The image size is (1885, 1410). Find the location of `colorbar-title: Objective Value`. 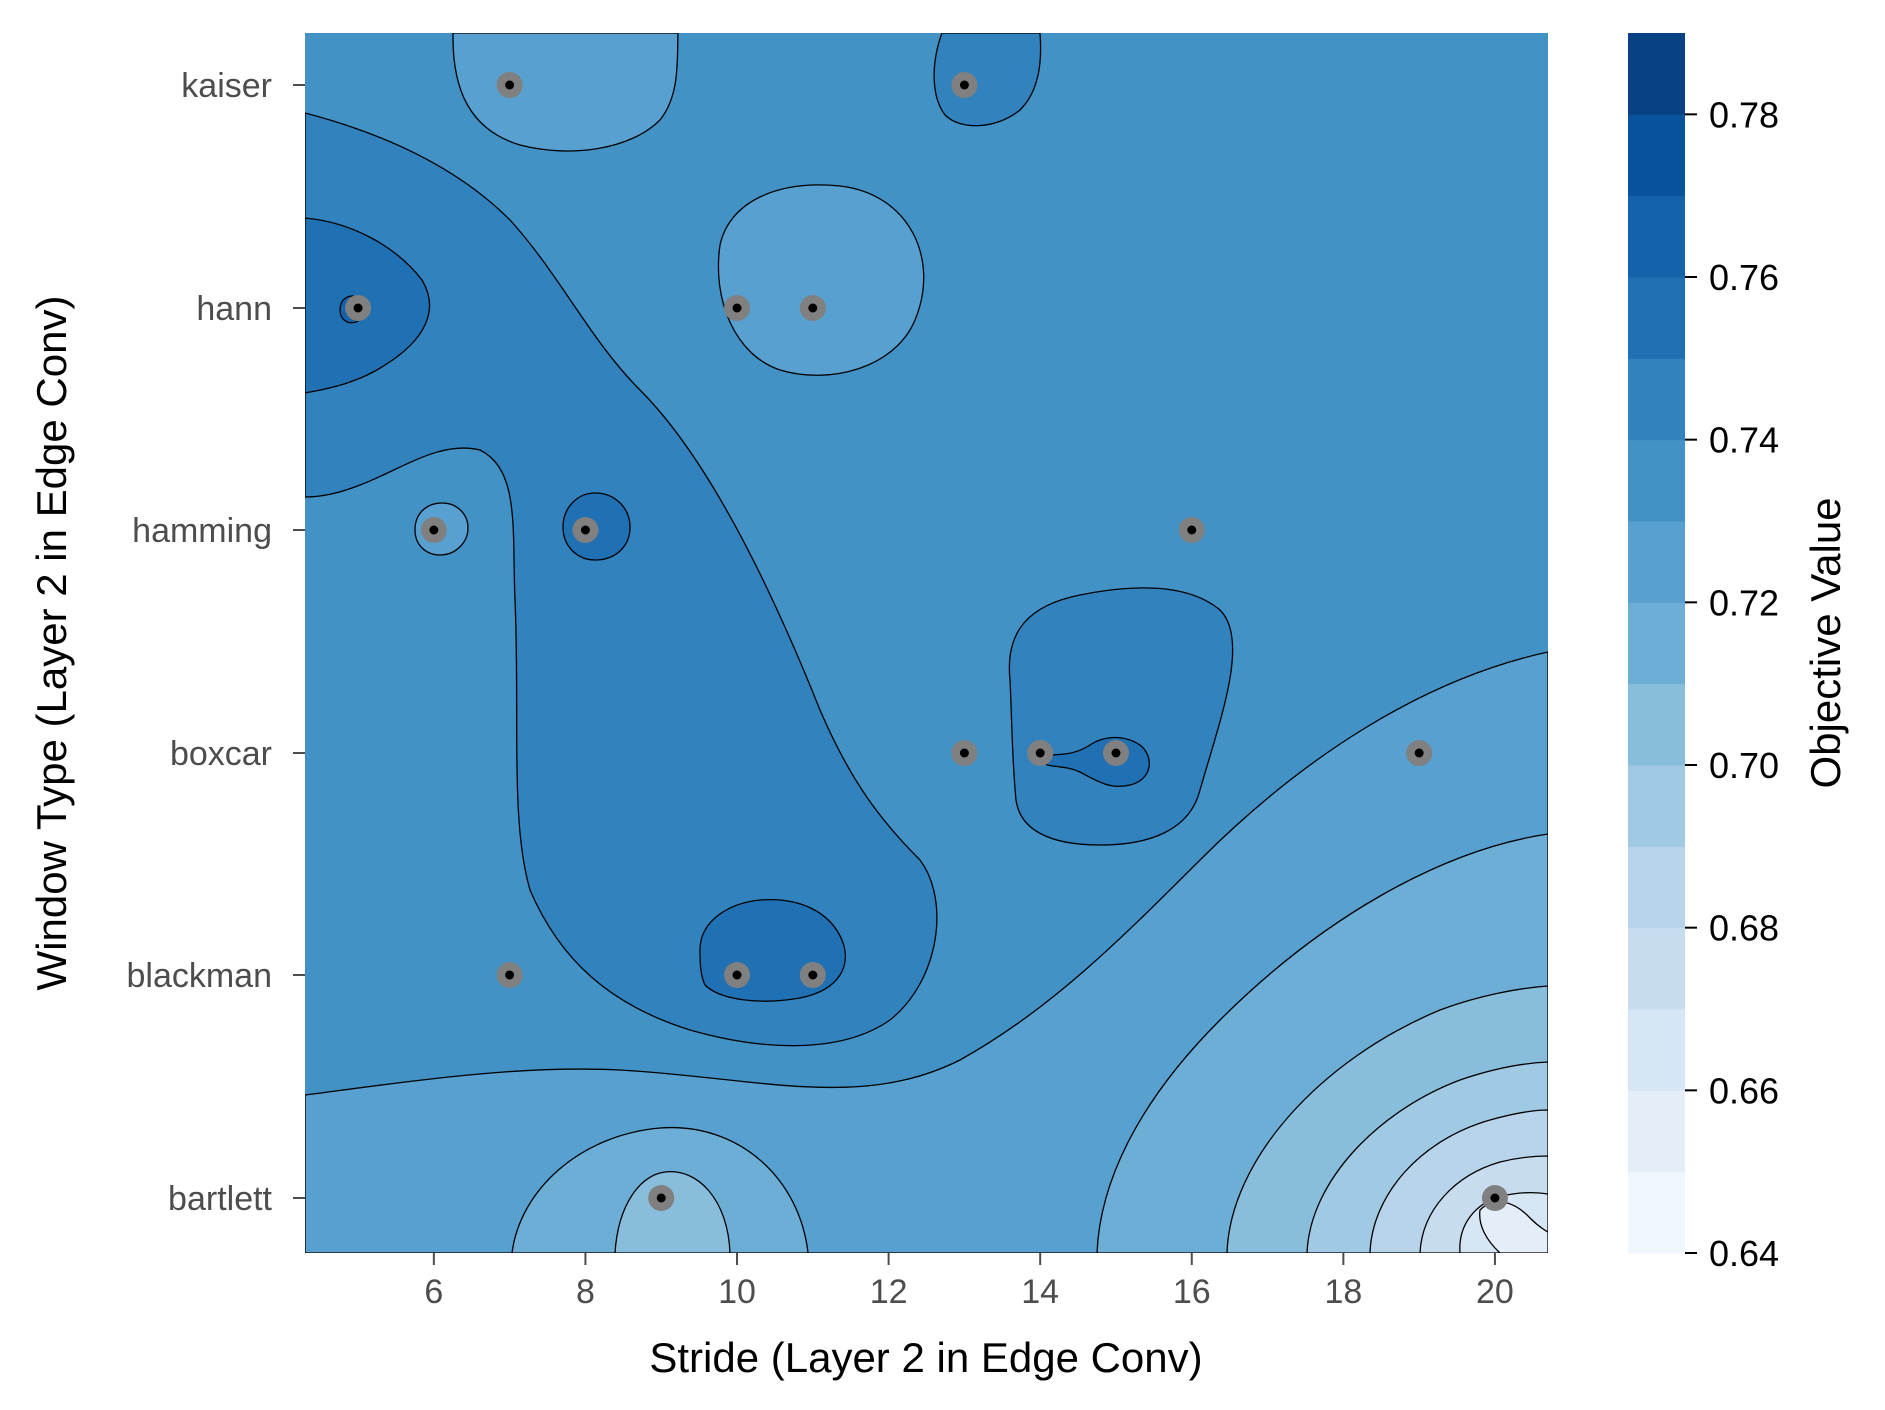

colorbar-title: Objective Value is located at coordinates (1825, 642).